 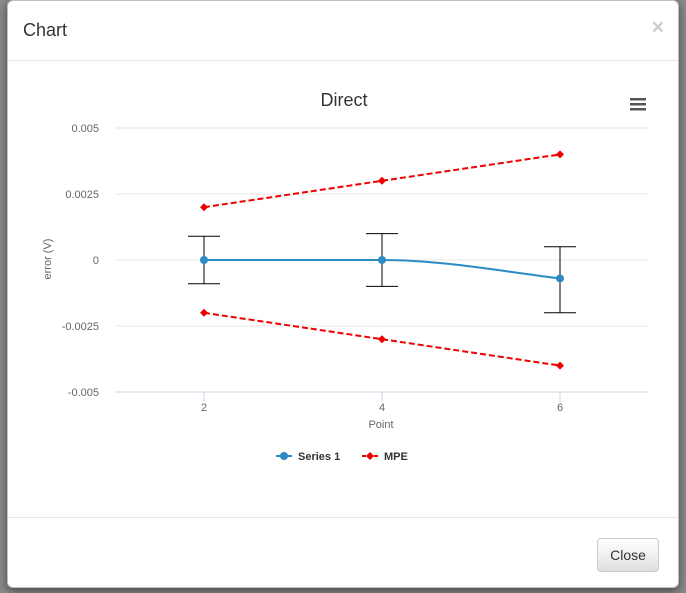 I want to click on x-tick-label: 4, so click(x=382, y=408).